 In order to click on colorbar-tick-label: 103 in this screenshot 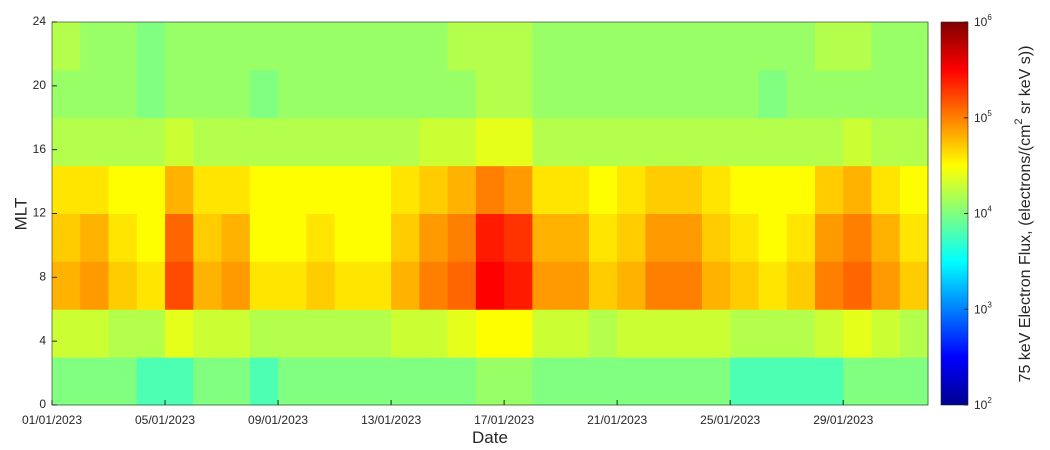, I will do `click(983, 308)`.